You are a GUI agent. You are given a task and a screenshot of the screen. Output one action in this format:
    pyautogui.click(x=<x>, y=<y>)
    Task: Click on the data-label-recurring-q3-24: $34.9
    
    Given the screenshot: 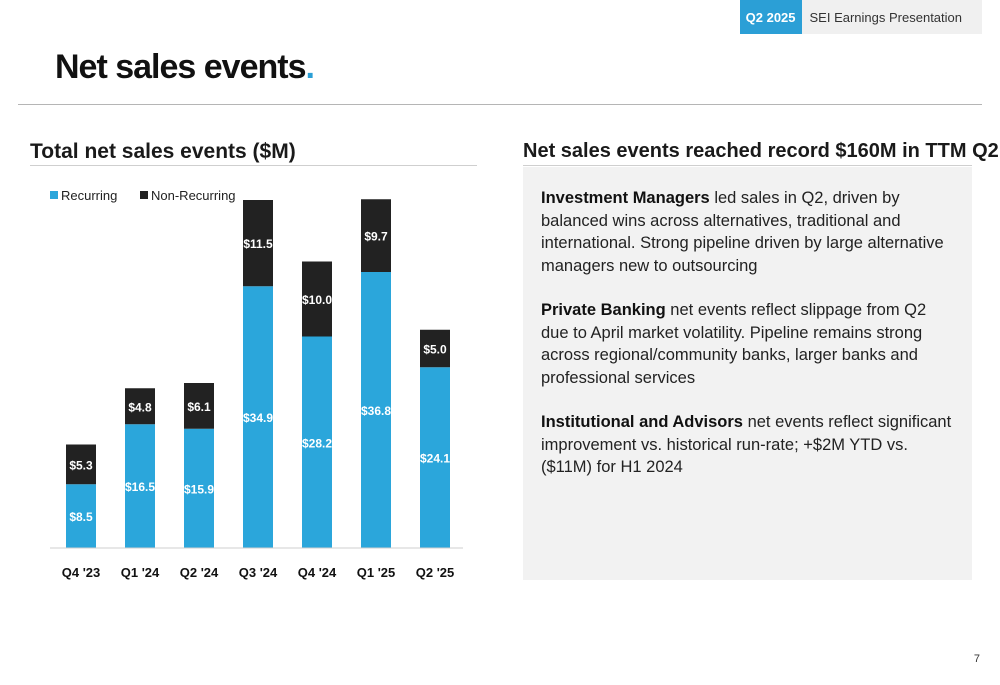 What is the action you would take?
    pyautogui.click(x=258, y=418)
    